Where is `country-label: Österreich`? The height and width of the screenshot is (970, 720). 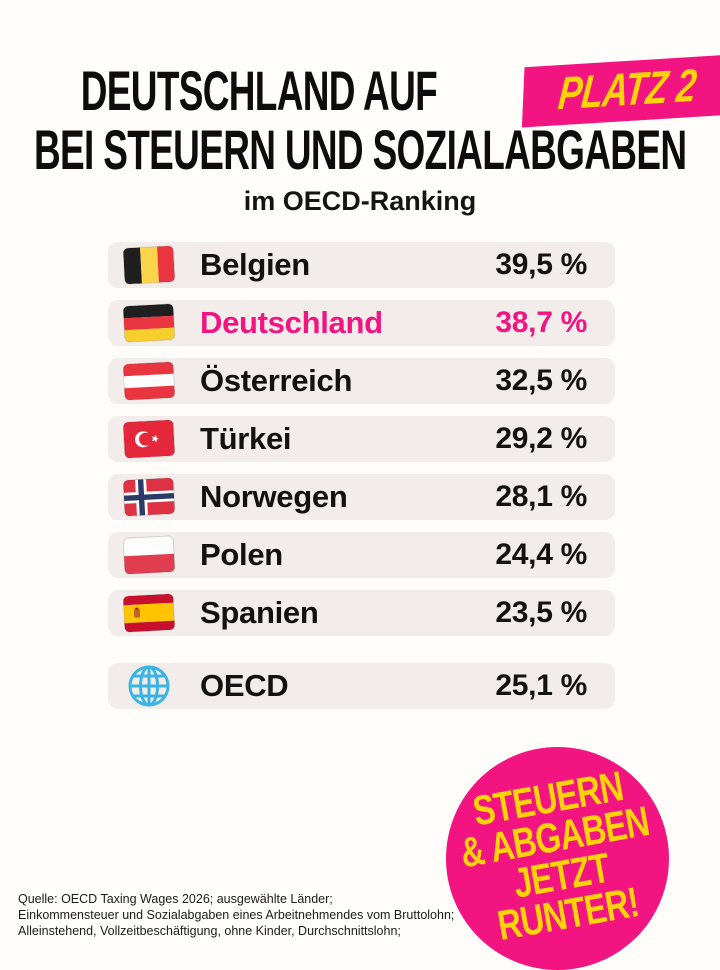
country-label: Österreich is located at coordinates (276, 380).